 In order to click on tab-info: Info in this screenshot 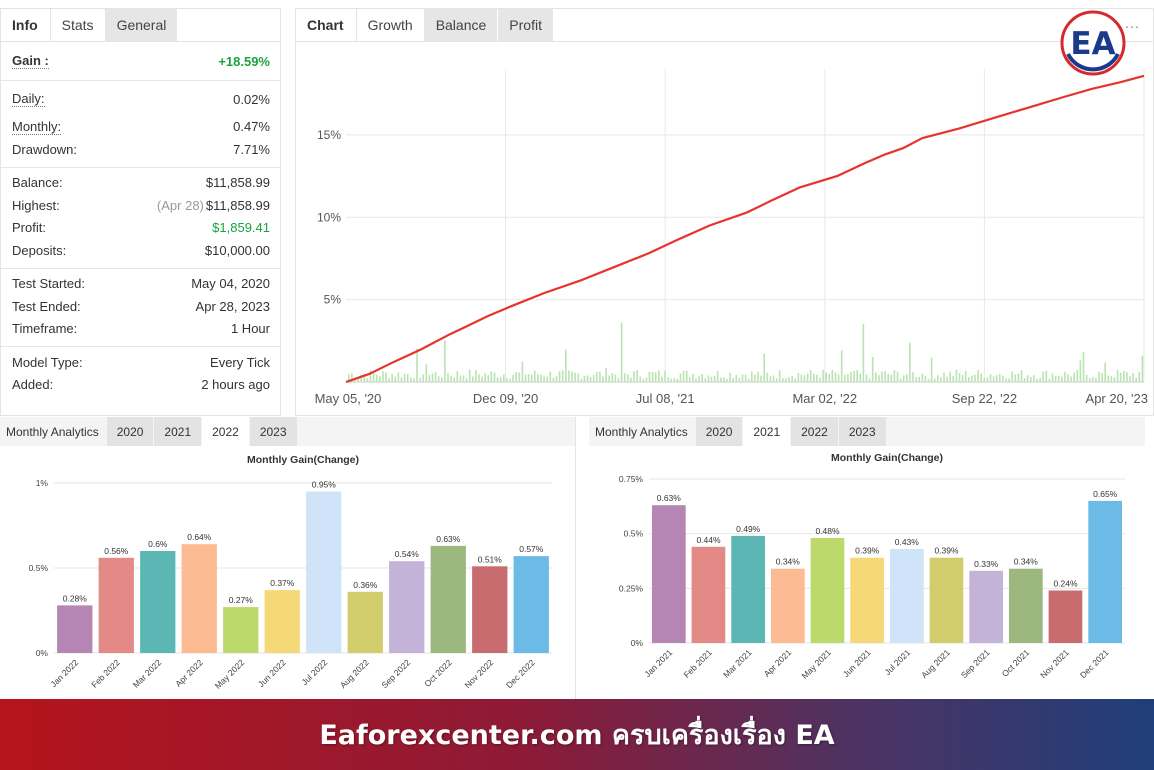, I will do `click(25, 25)`.